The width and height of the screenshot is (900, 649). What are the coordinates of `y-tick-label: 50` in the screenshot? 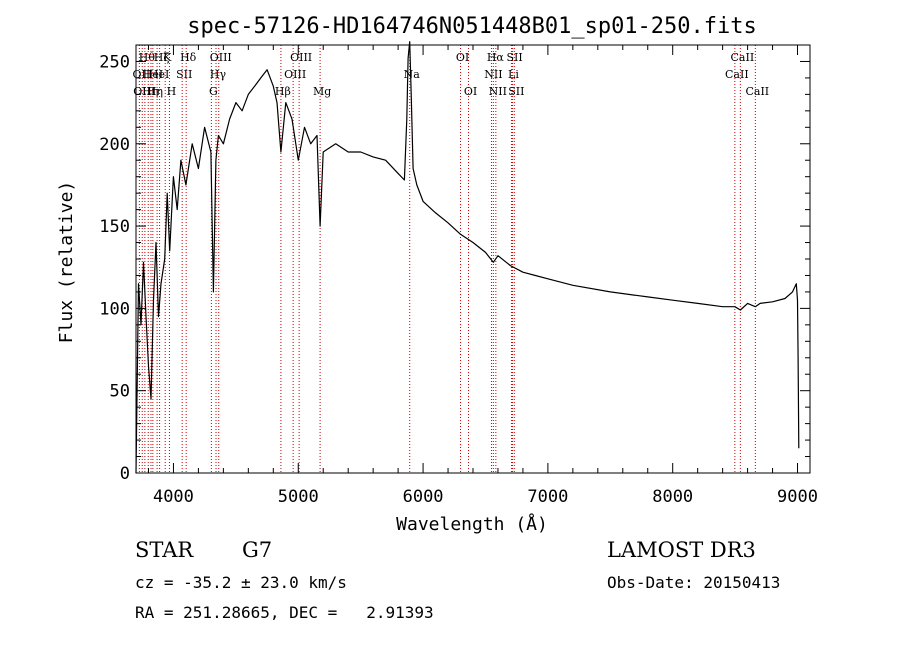 It's located at (120, 392).